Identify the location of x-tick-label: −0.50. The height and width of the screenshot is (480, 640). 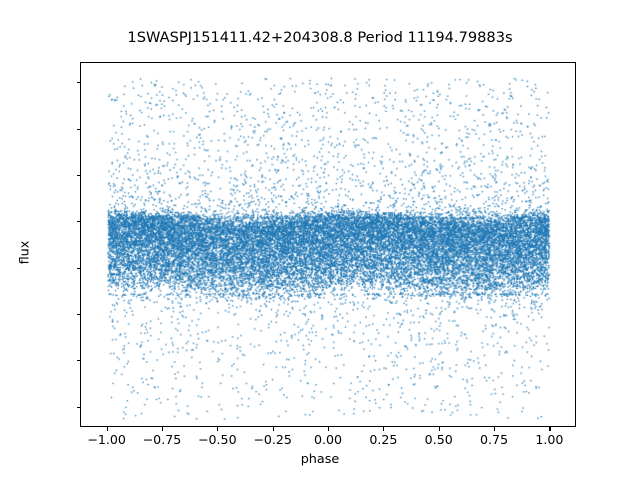
(217, 439).